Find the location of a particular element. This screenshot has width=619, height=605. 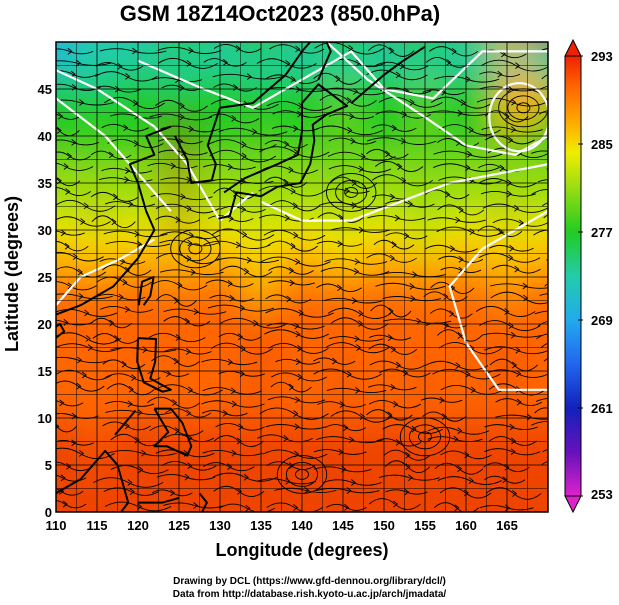

colorbar-body is located at coordinates (573, 276).